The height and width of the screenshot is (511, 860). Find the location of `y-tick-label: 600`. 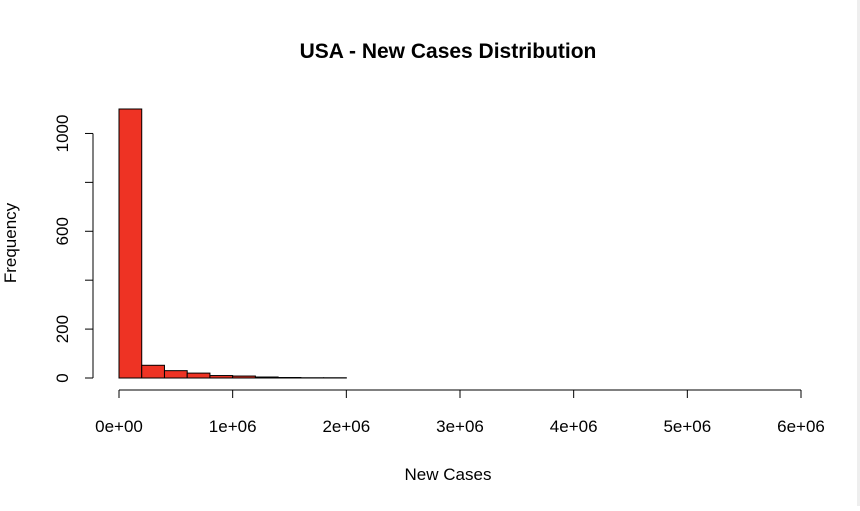

y-tick-label: 600 is located at coordinates (62, 231).